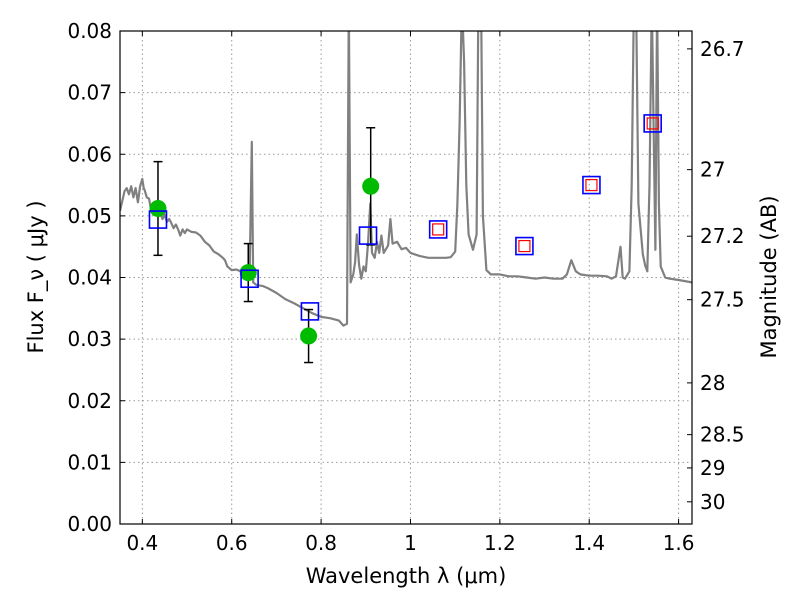 The image size is (800, 600). I want to click on right-tick-label: 30, so click(712, 502).